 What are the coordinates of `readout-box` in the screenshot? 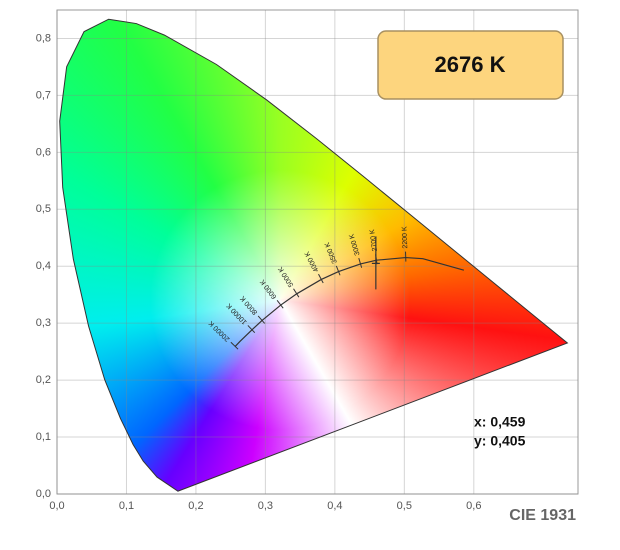 It's located at (470, 65).